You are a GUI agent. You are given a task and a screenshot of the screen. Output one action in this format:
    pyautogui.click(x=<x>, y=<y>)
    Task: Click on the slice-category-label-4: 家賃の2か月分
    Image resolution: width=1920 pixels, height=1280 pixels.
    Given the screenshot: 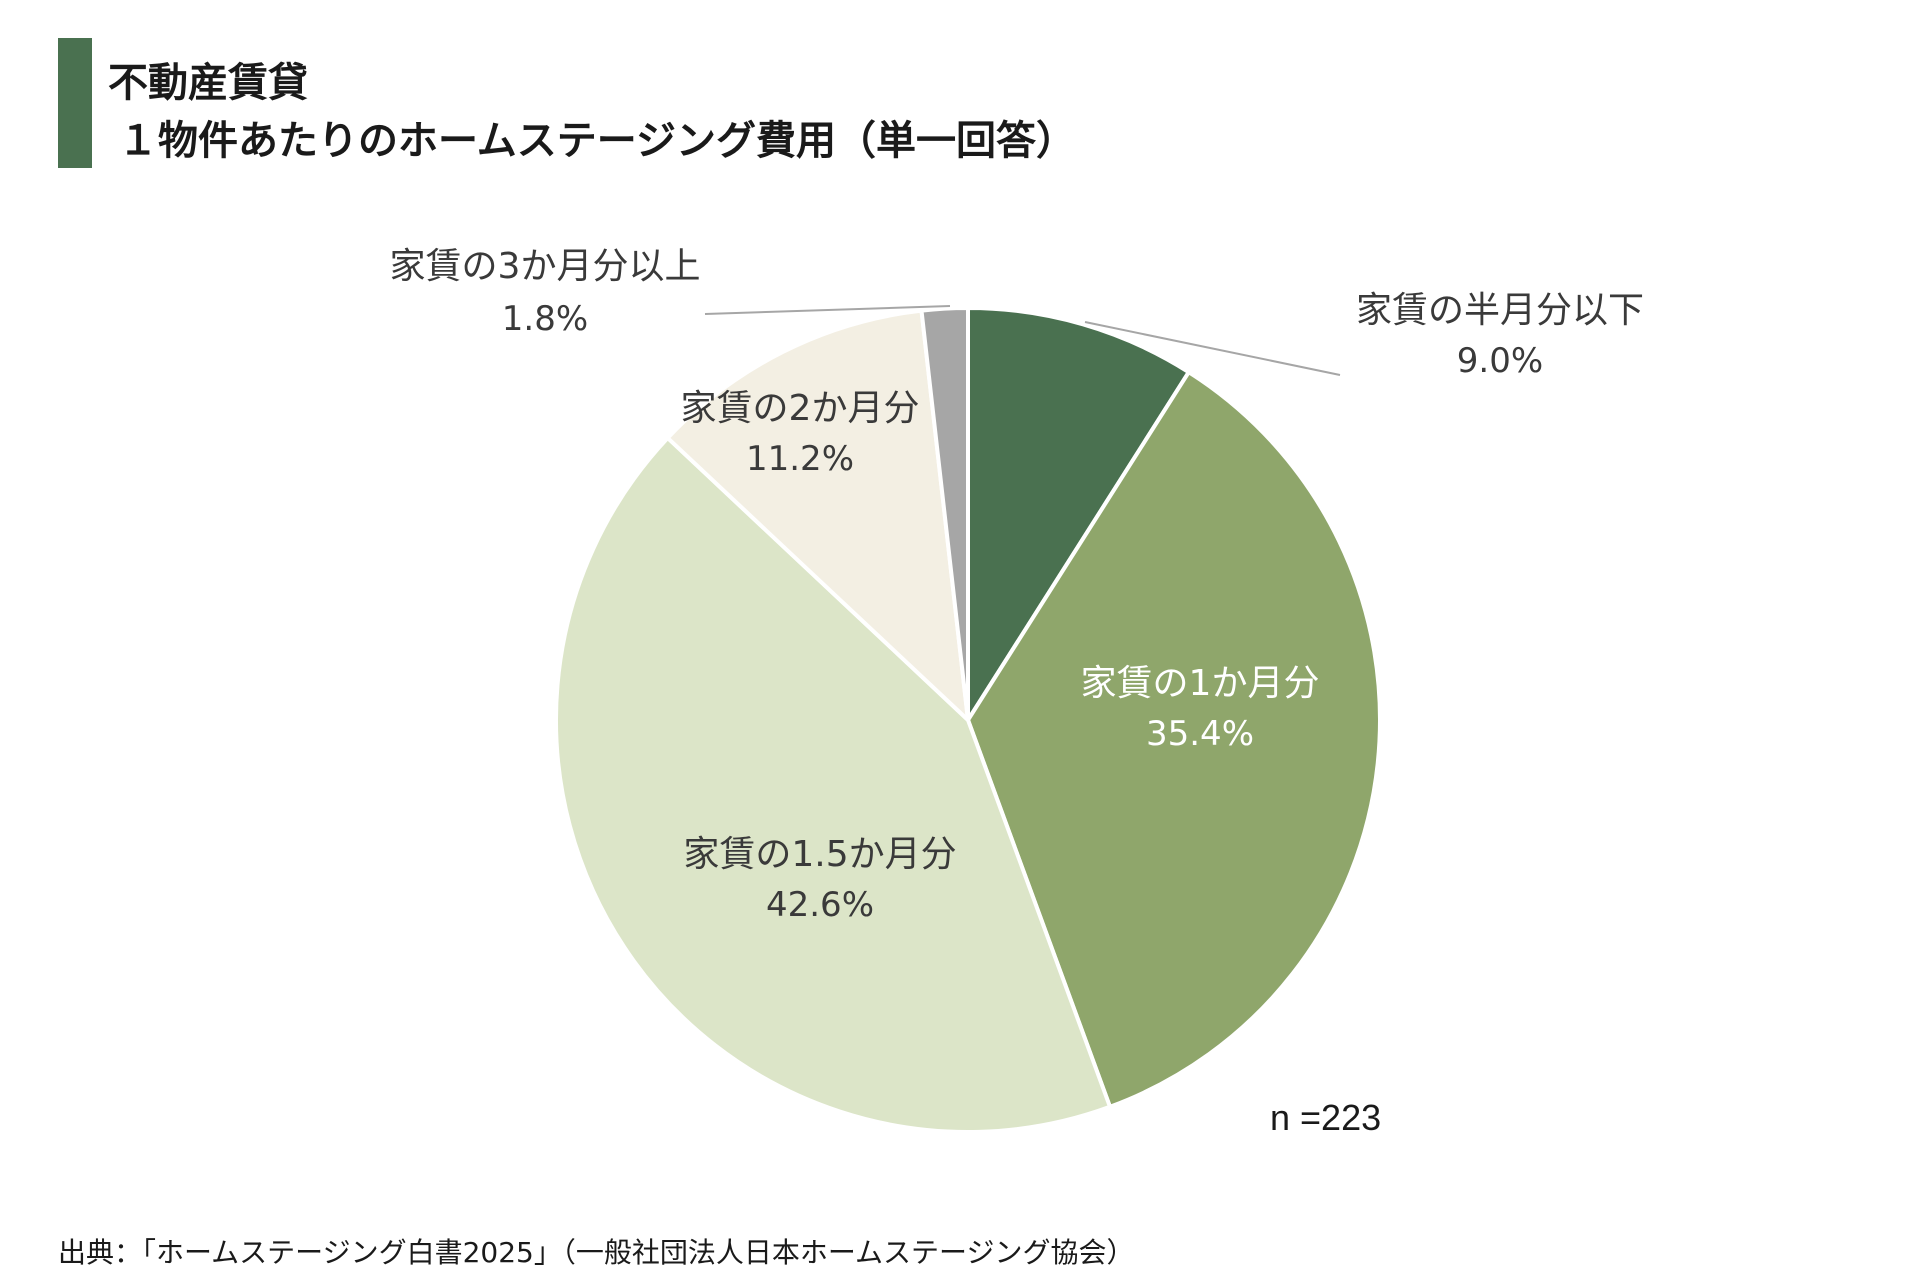 What is the action you would take?
    pyautogui.click(x=800, y=408)
    